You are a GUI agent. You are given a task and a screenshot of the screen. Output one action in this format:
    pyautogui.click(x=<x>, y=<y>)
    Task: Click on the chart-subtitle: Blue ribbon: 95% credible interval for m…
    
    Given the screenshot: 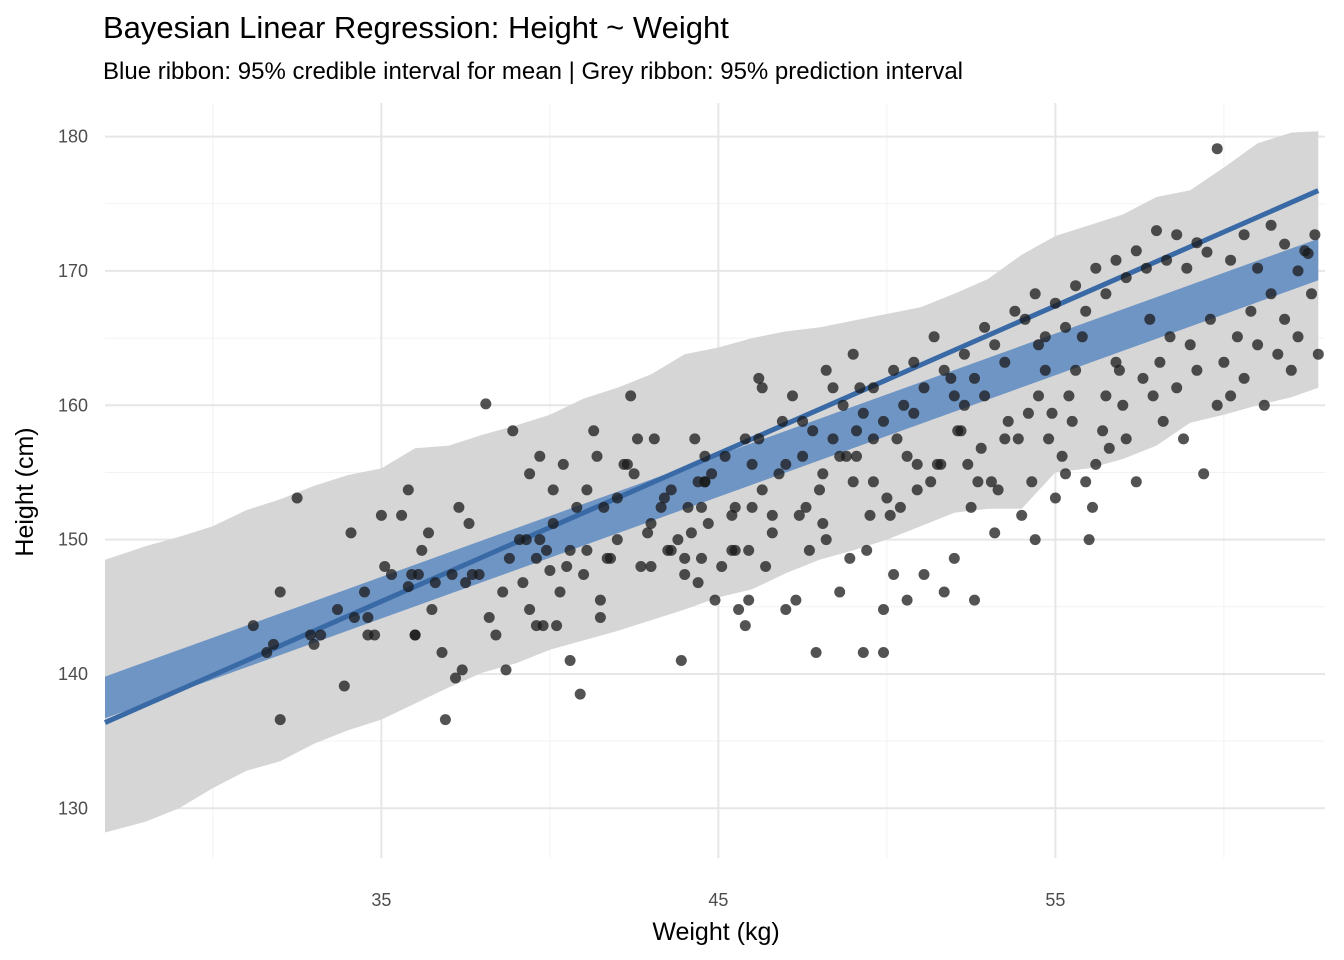 What is the action you would take?
    pyautogui.click(x=533, y=71)
    